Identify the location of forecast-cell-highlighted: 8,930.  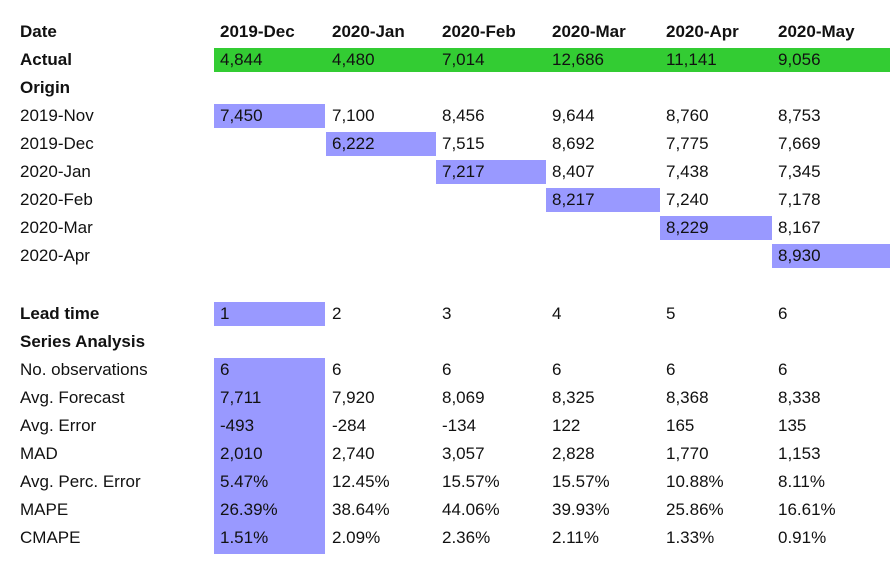
(831, 256).